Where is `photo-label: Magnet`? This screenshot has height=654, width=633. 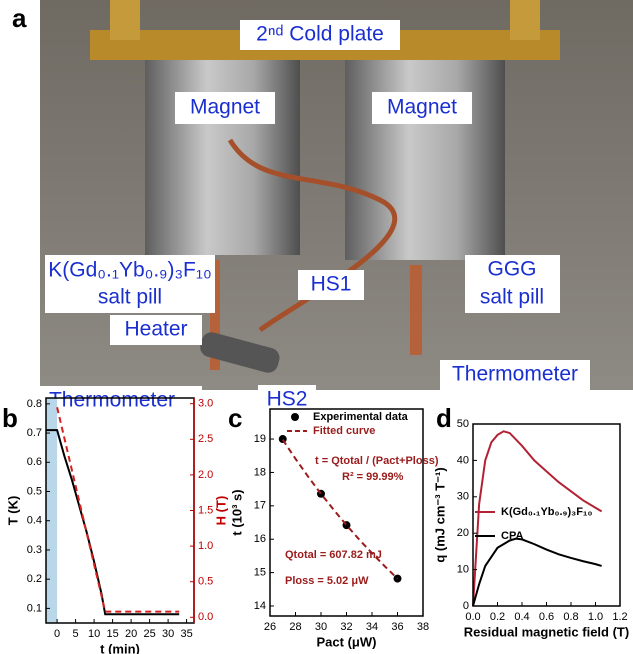 photo-label: Magnet is located at coordinates (422, 107).